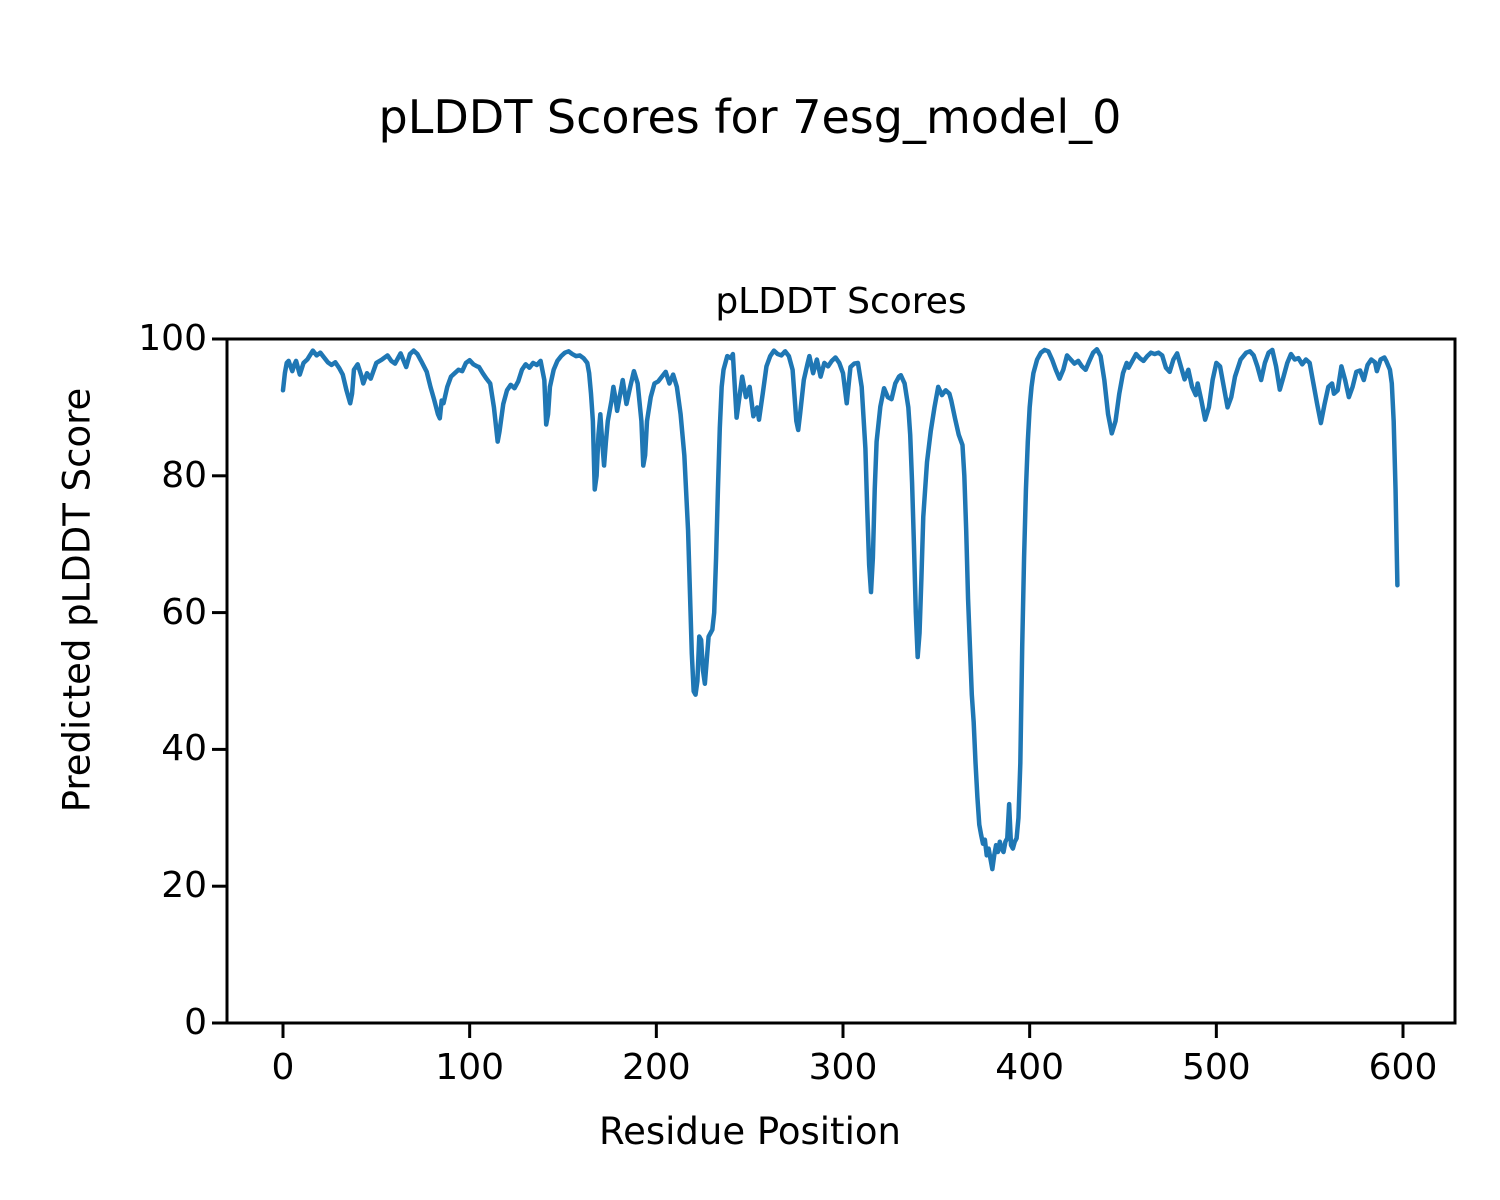  I want to click on figure-title: pLDDT Scores for 7esg_model_0, so click(750, 117).